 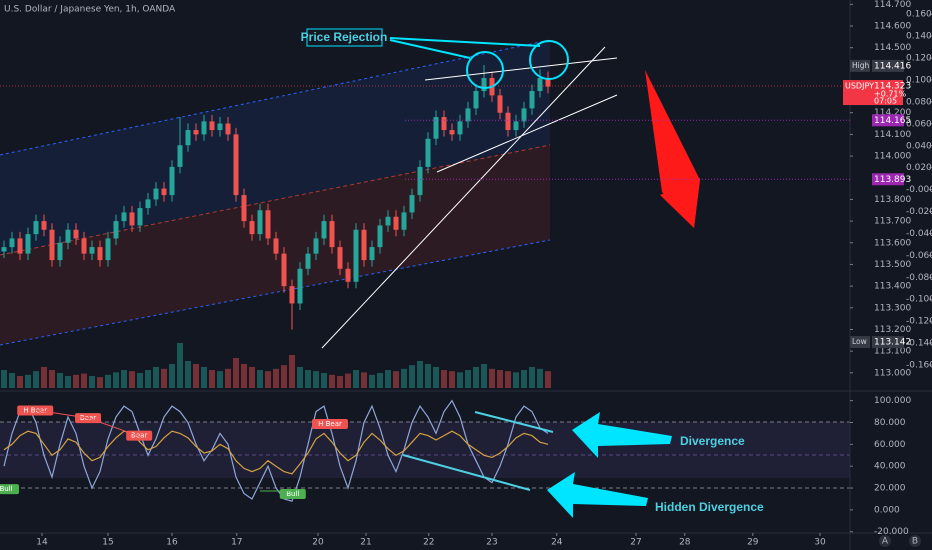 What do you see at coordinates (276, 450) in the screenshot?
I see `osc-line` at bounding box center [276, 450].